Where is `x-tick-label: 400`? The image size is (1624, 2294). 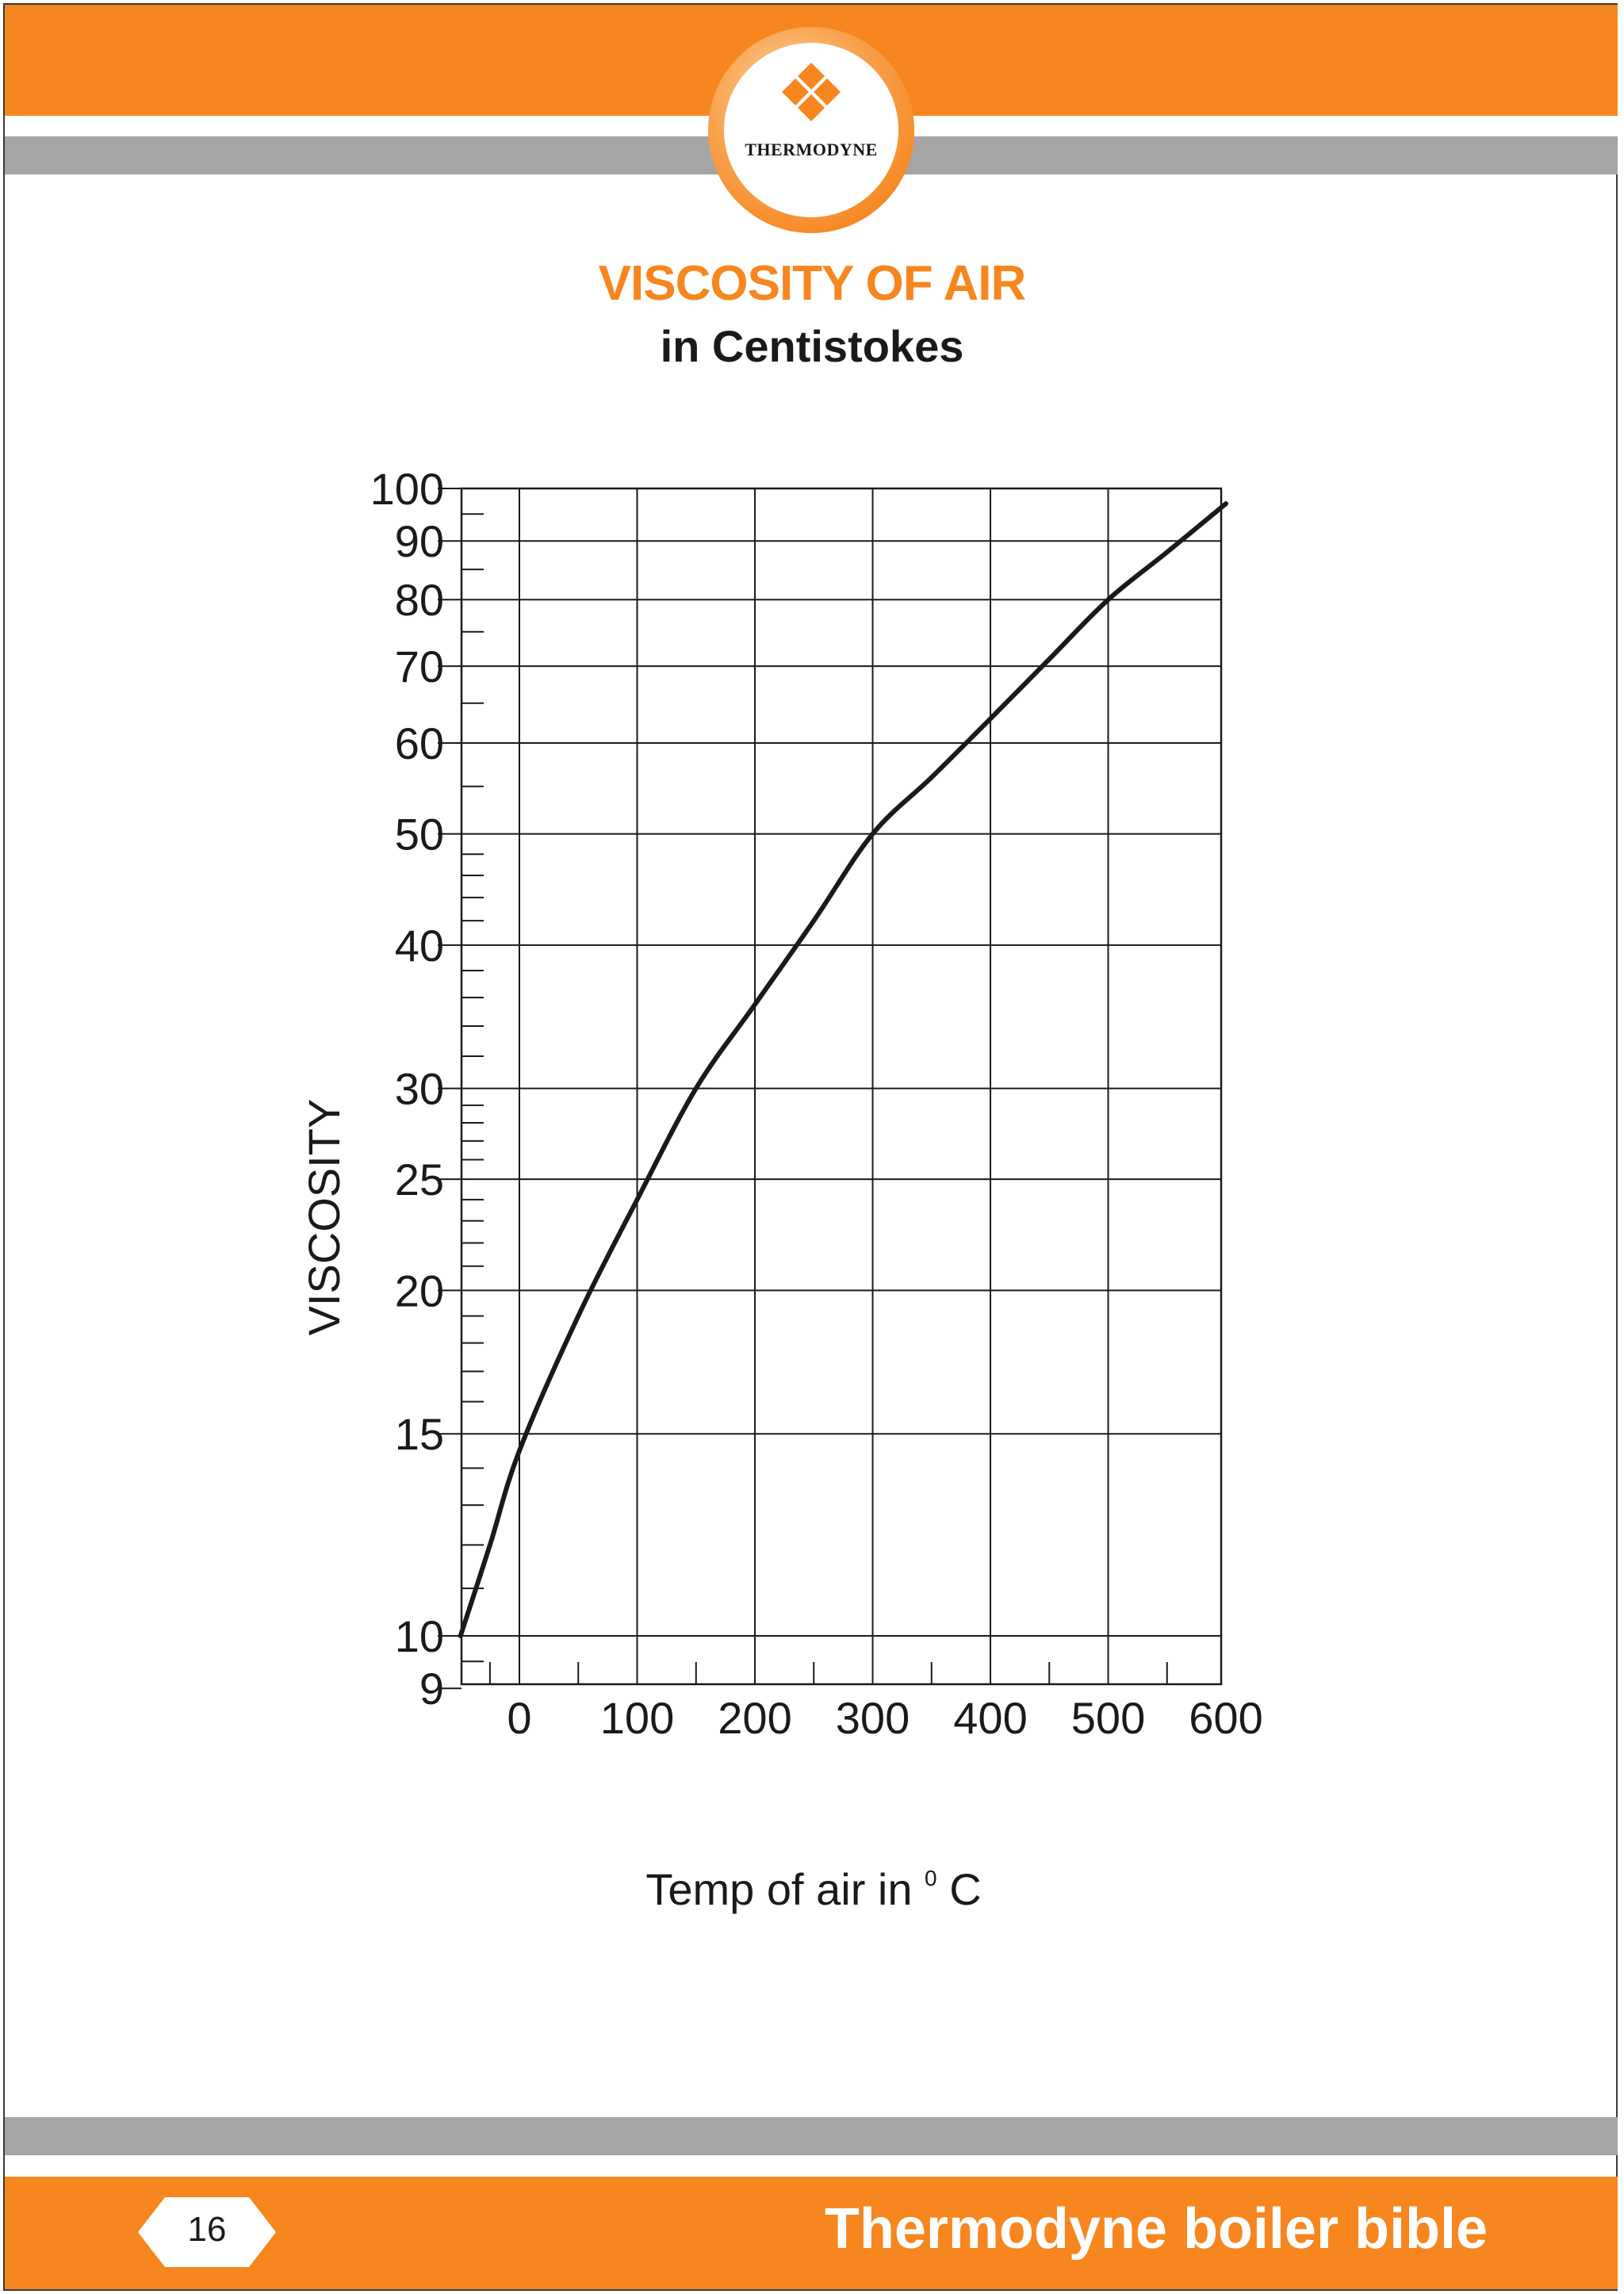 x-tick-label: 400 is located at coordinates (990, 1718).